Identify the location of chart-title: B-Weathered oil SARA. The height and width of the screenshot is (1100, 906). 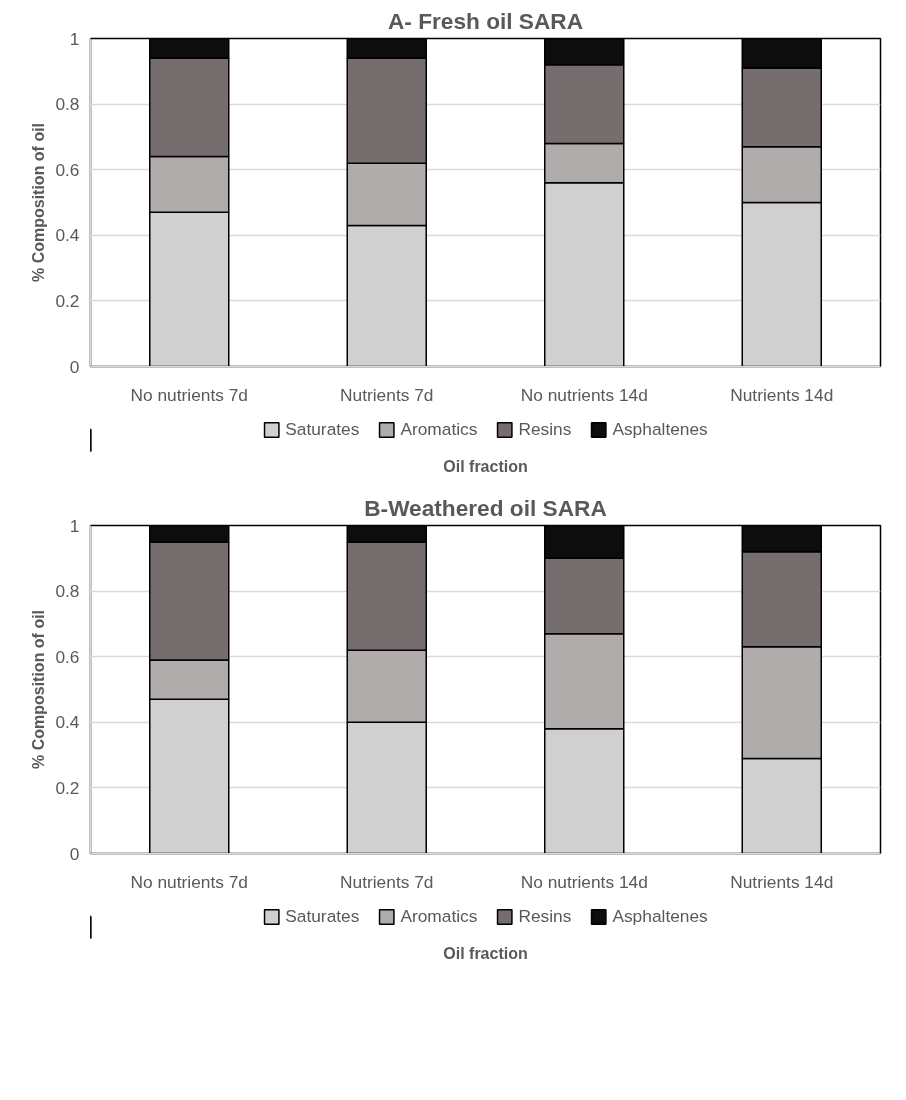
(485, 507).